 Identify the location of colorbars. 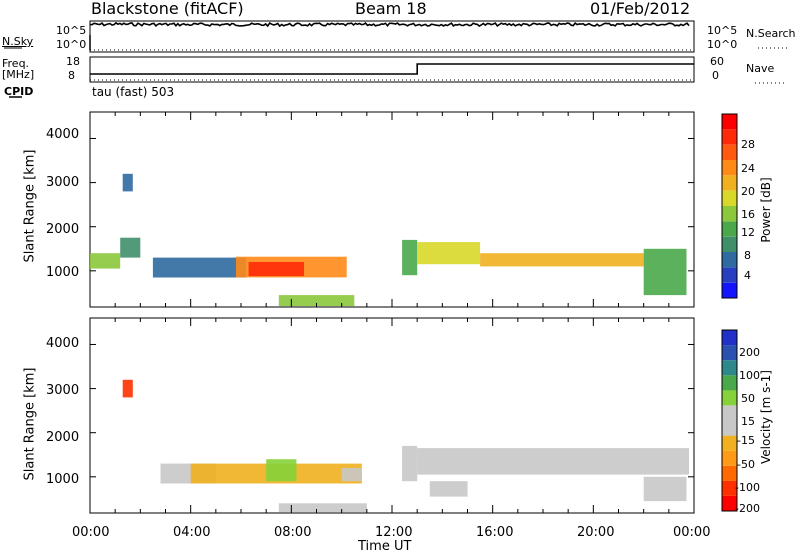
(729, 312).